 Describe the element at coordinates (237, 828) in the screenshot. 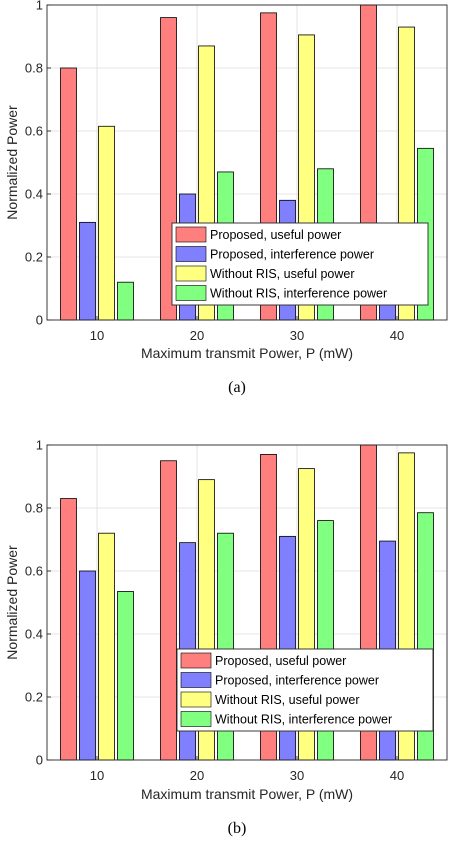

I see `figure-caption: (b)` at that location.